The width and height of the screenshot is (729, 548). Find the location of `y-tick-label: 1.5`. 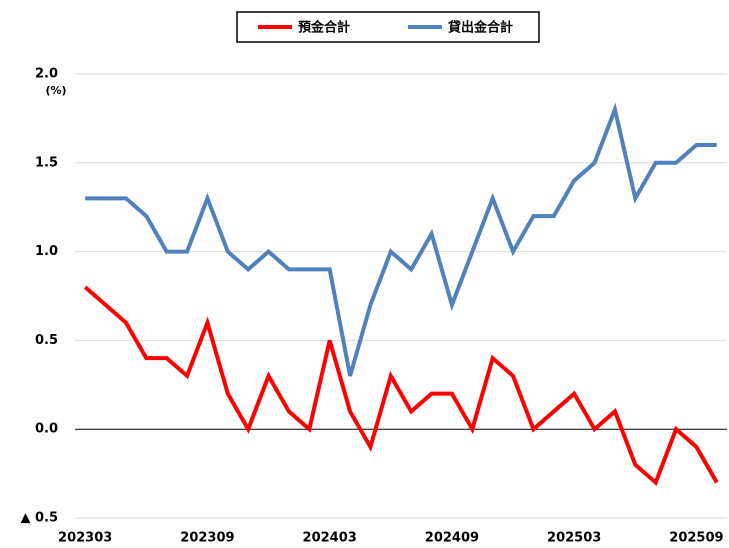

y-tick-label: 1.5 is located at coordinates (46, 162).